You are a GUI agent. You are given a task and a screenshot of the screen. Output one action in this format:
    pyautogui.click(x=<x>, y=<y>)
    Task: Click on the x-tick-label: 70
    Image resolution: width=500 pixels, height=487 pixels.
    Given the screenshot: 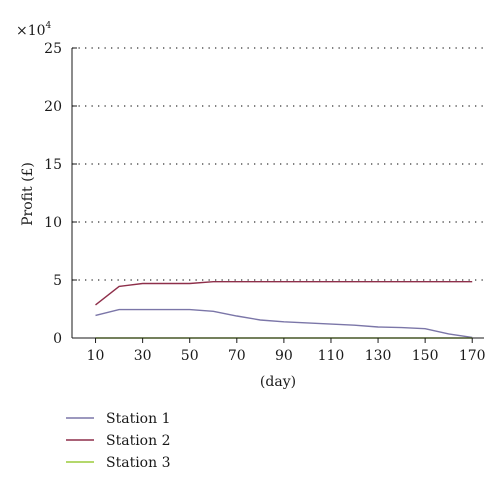 What is the action you would take?
    pyautogui.click(x=237, y=356)
    